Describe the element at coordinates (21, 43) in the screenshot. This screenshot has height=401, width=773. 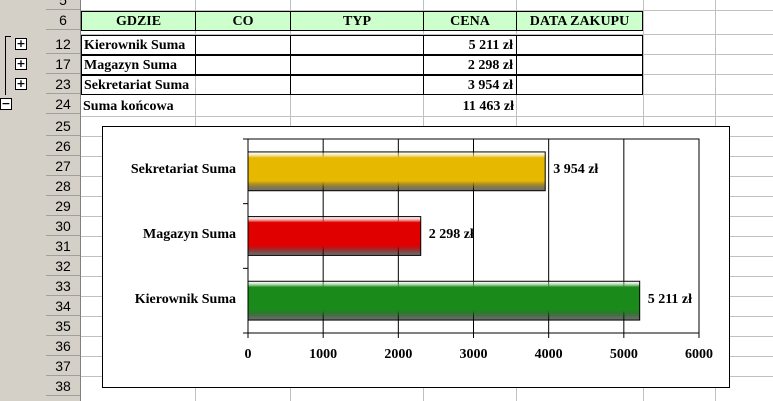
I see `expand-group-12-button: +` at that location.